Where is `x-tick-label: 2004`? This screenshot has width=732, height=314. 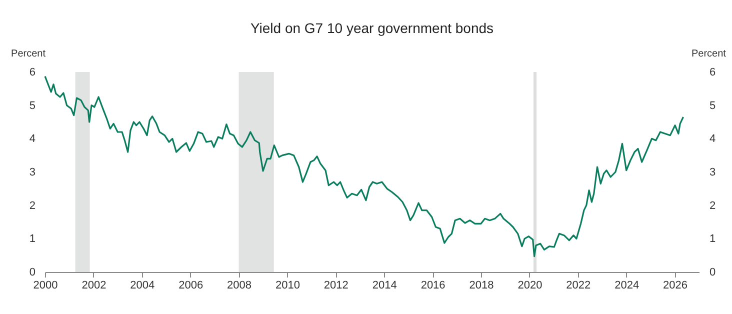
x-tick-label: 2004 is located at coordinates (142, 286).